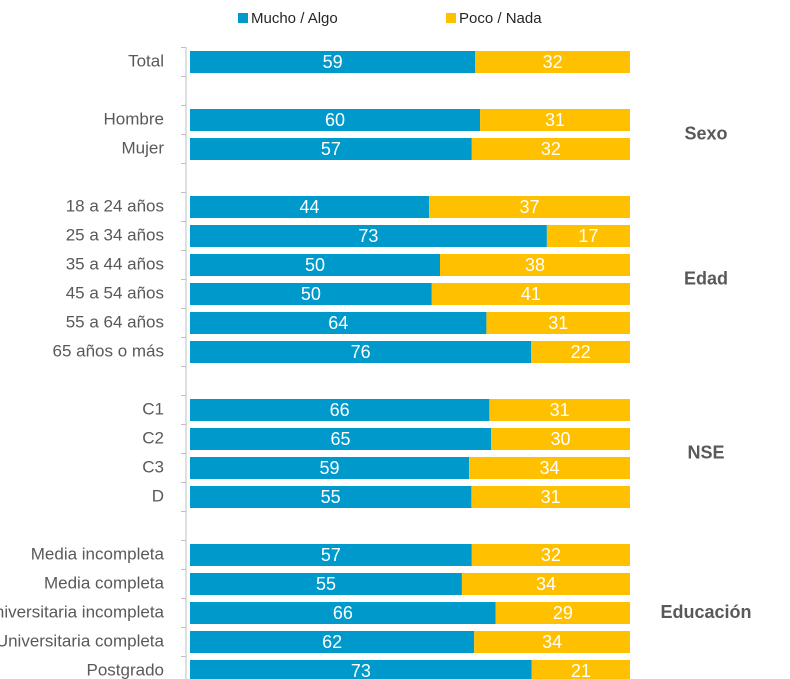  Describe the element at coordinates (134, 118) in the screenshot. I see `category-label: Hombre` at that location.